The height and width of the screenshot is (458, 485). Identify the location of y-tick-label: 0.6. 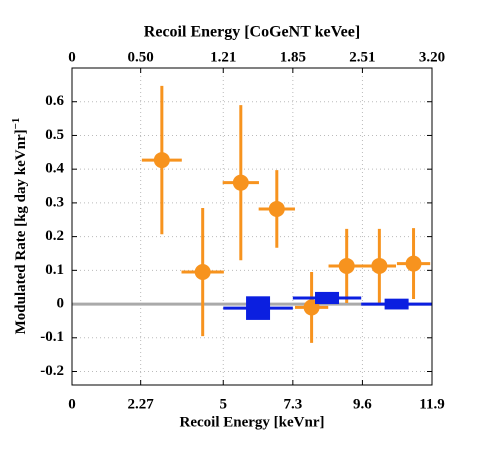
(54, 101).